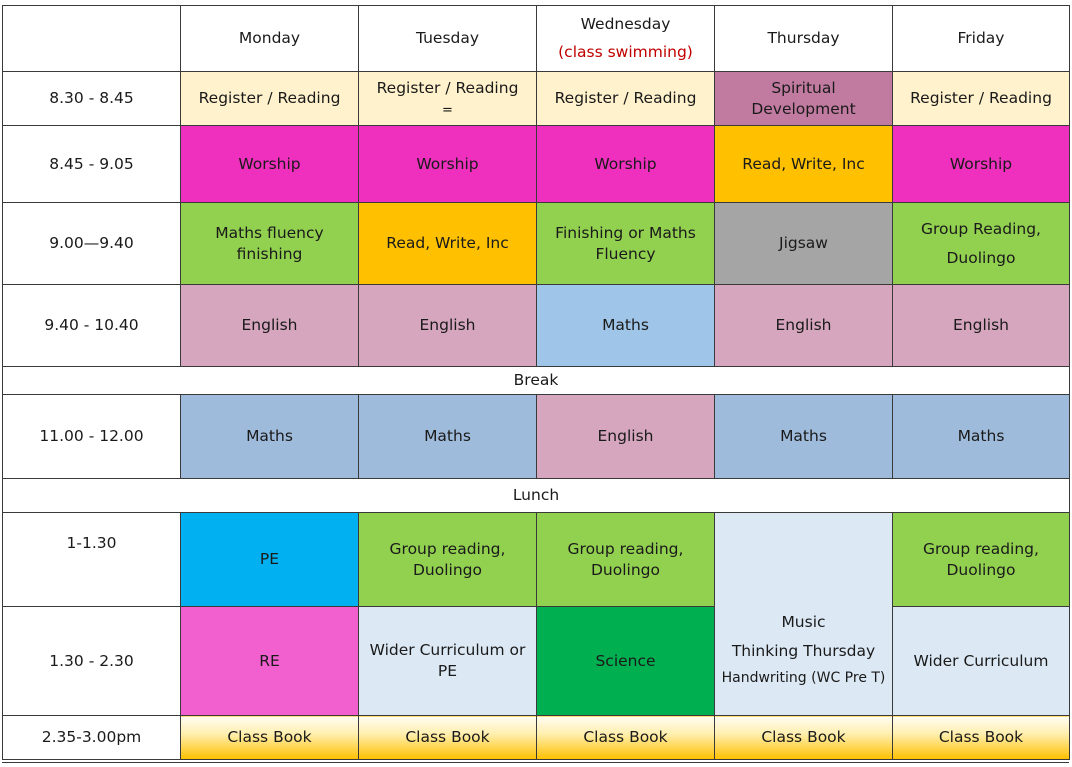 The width and height of the screenshot is (1072, 767). I want to click on lesson-text: Thinking Thursday, so click(803, 650).